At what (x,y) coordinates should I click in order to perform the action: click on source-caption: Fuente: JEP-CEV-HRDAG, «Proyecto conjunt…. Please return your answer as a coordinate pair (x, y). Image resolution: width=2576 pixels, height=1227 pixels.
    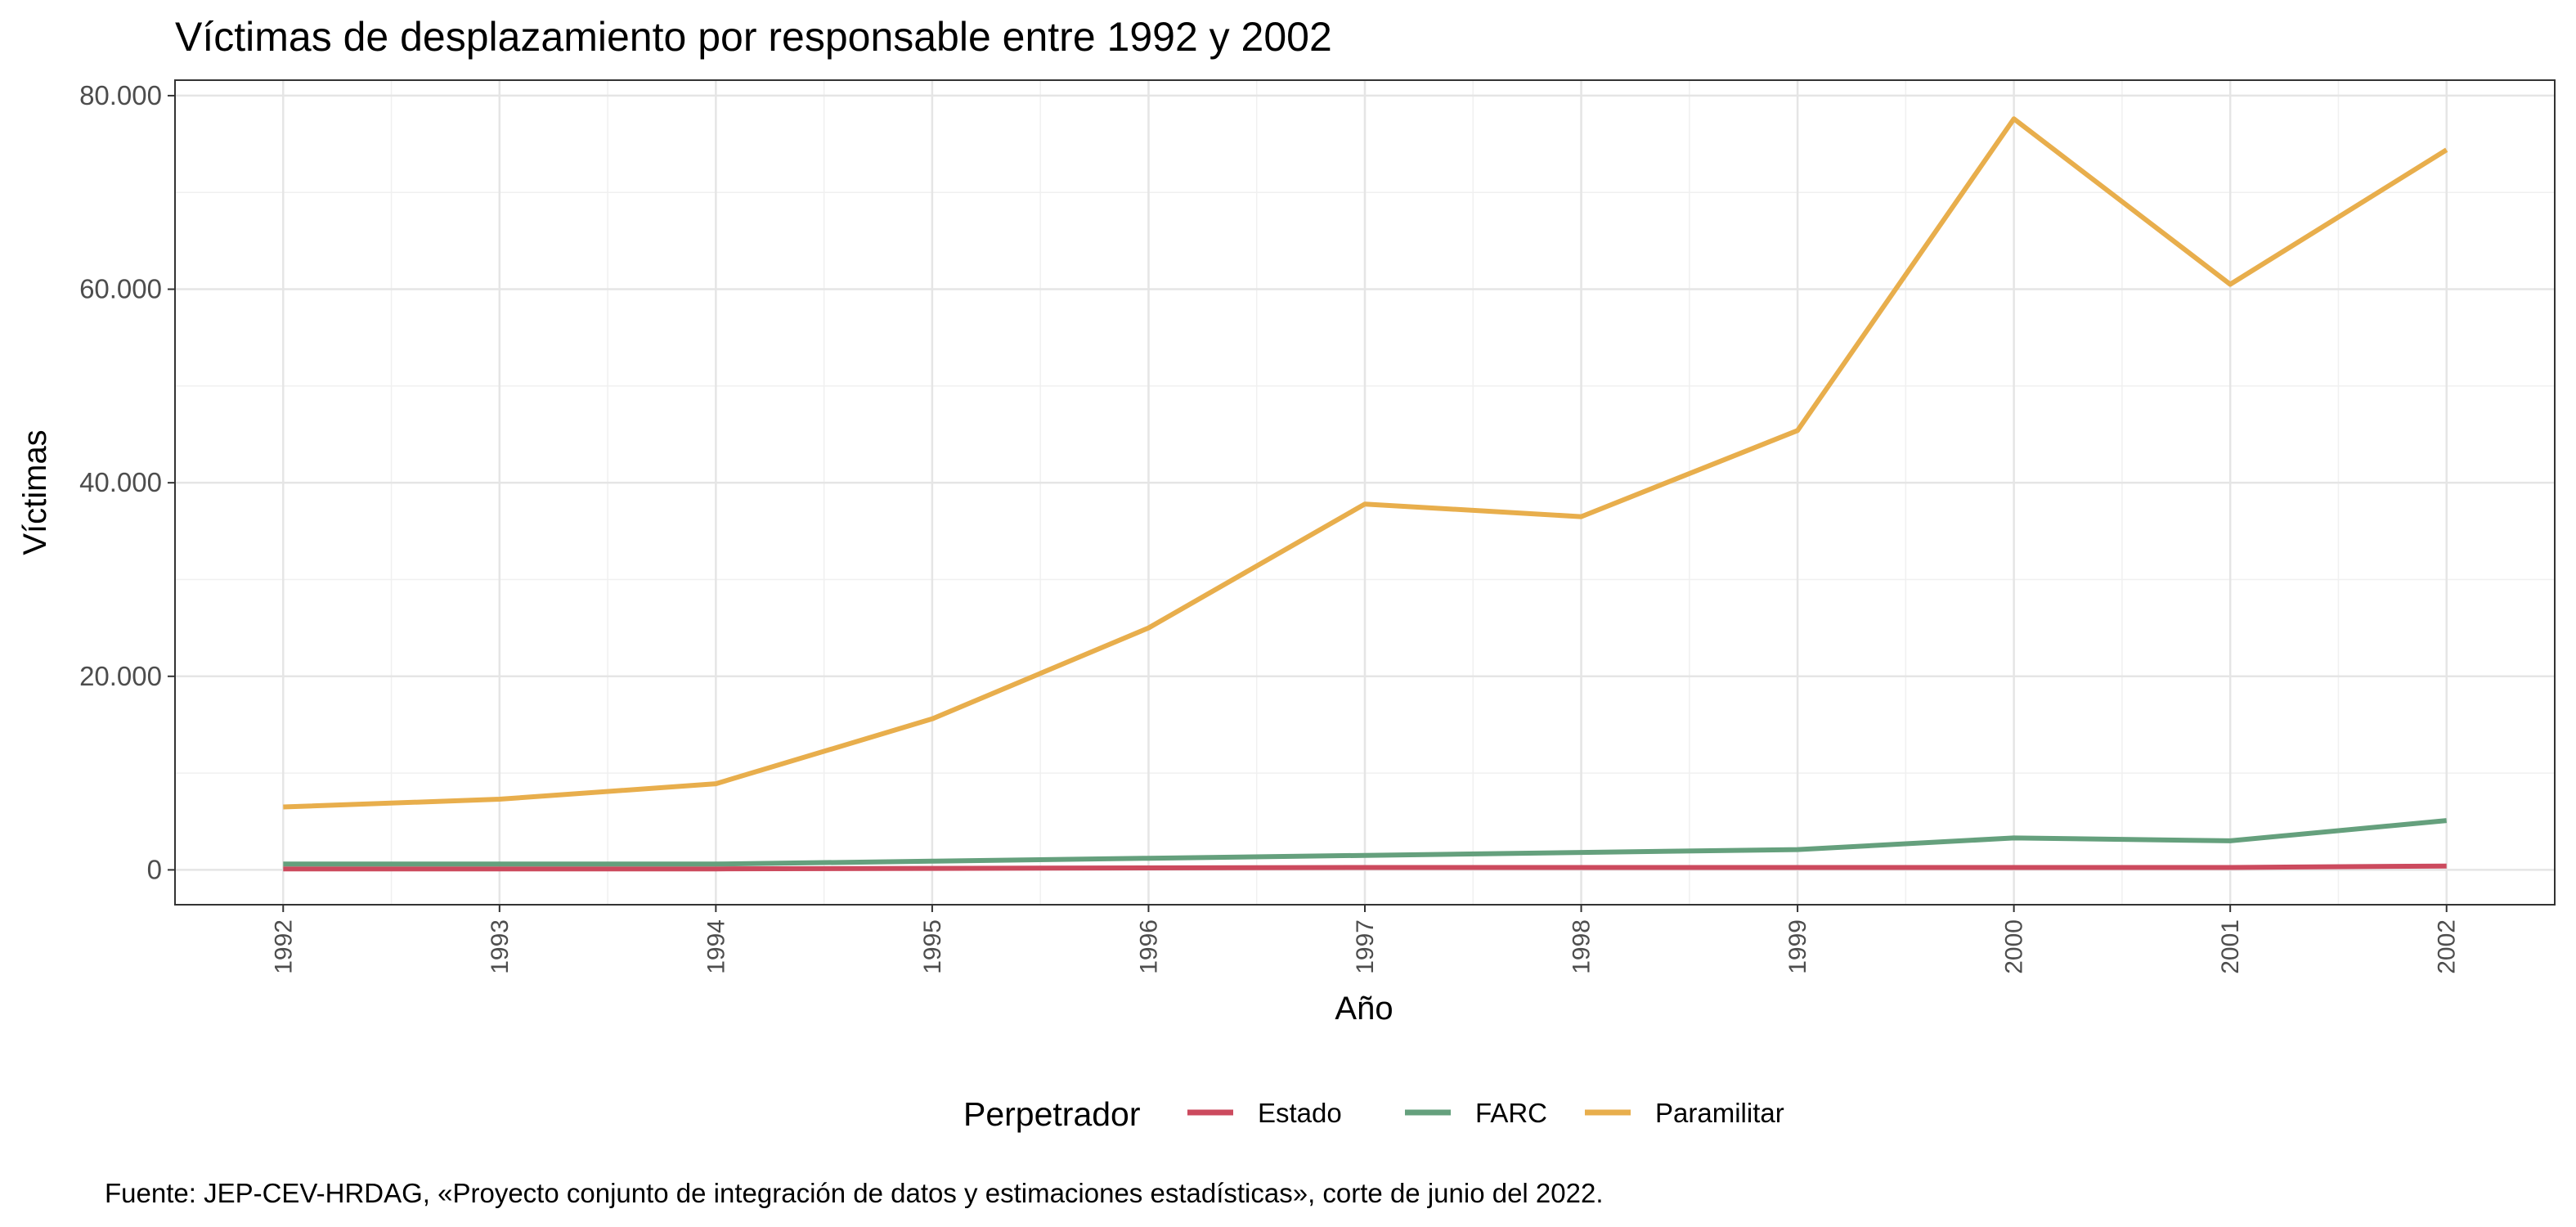
    Looking at the image, I should click on (854, 1193).